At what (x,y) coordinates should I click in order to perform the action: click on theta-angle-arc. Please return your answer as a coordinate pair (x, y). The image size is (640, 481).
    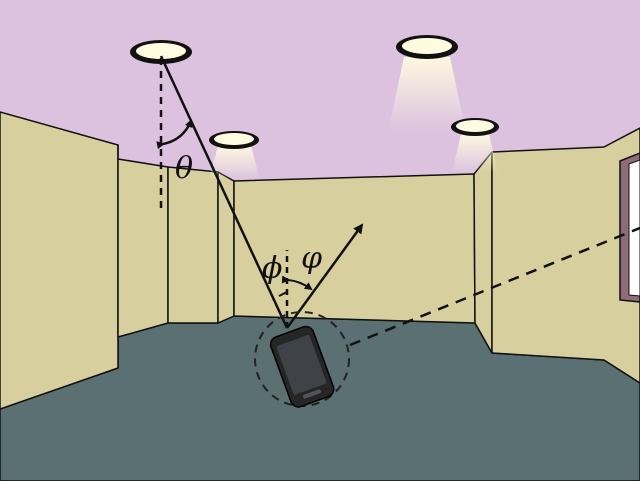
    Looking at the image, I should click on (174, 134).